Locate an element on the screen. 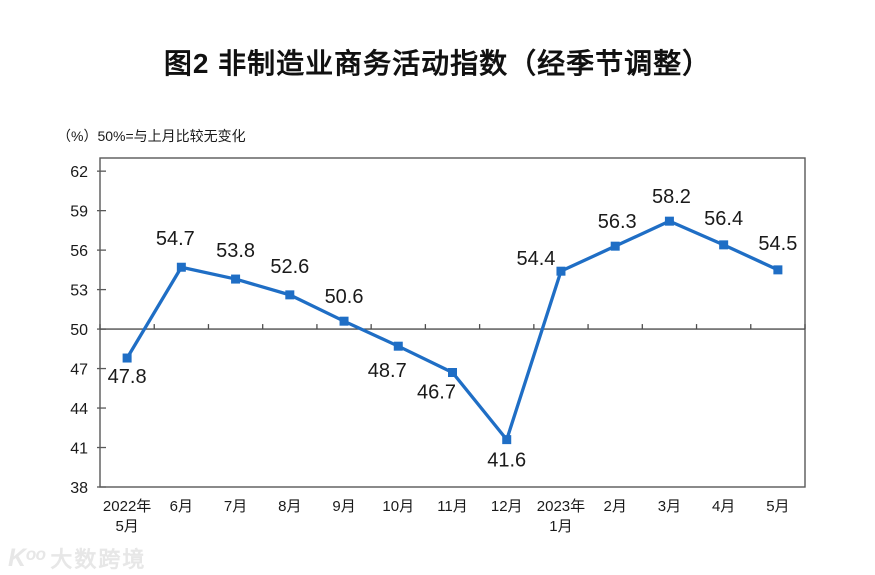 This screenshot has height=575, width=875. data-label: 54.4 is located at coordinates (535, 259).